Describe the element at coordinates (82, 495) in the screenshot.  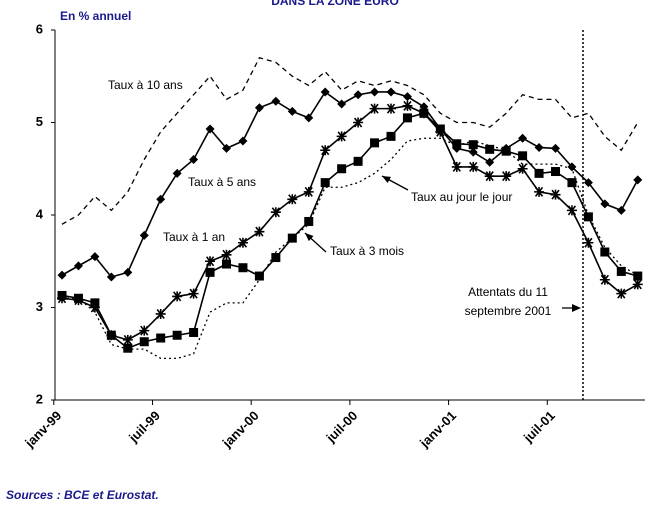
I see `source: Sources : BCE et Eurostat.` at that location.